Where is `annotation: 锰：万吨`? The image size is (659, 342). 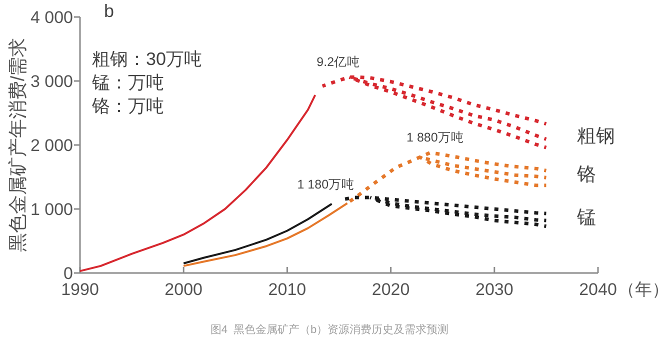 annotation: 锰：万吨 is located at coordinates (127, 82).